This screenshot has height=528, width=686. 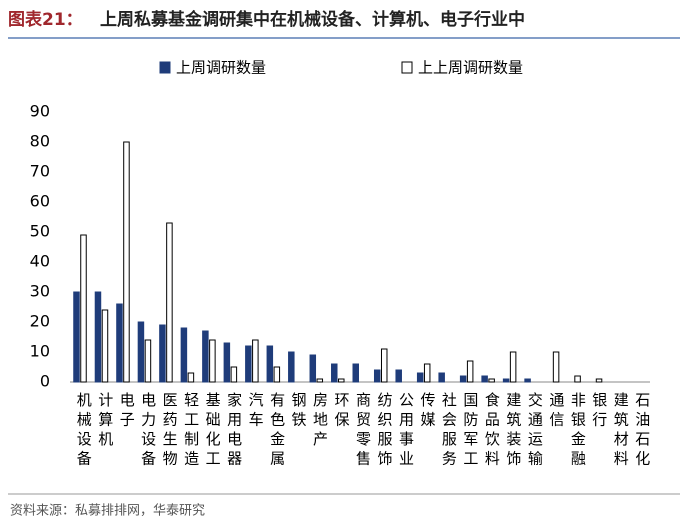 What do you see at coordinates (449, 431) in the screenshot?
I see `x-tick-label: 社会服务` at bounding box center [449, 431].